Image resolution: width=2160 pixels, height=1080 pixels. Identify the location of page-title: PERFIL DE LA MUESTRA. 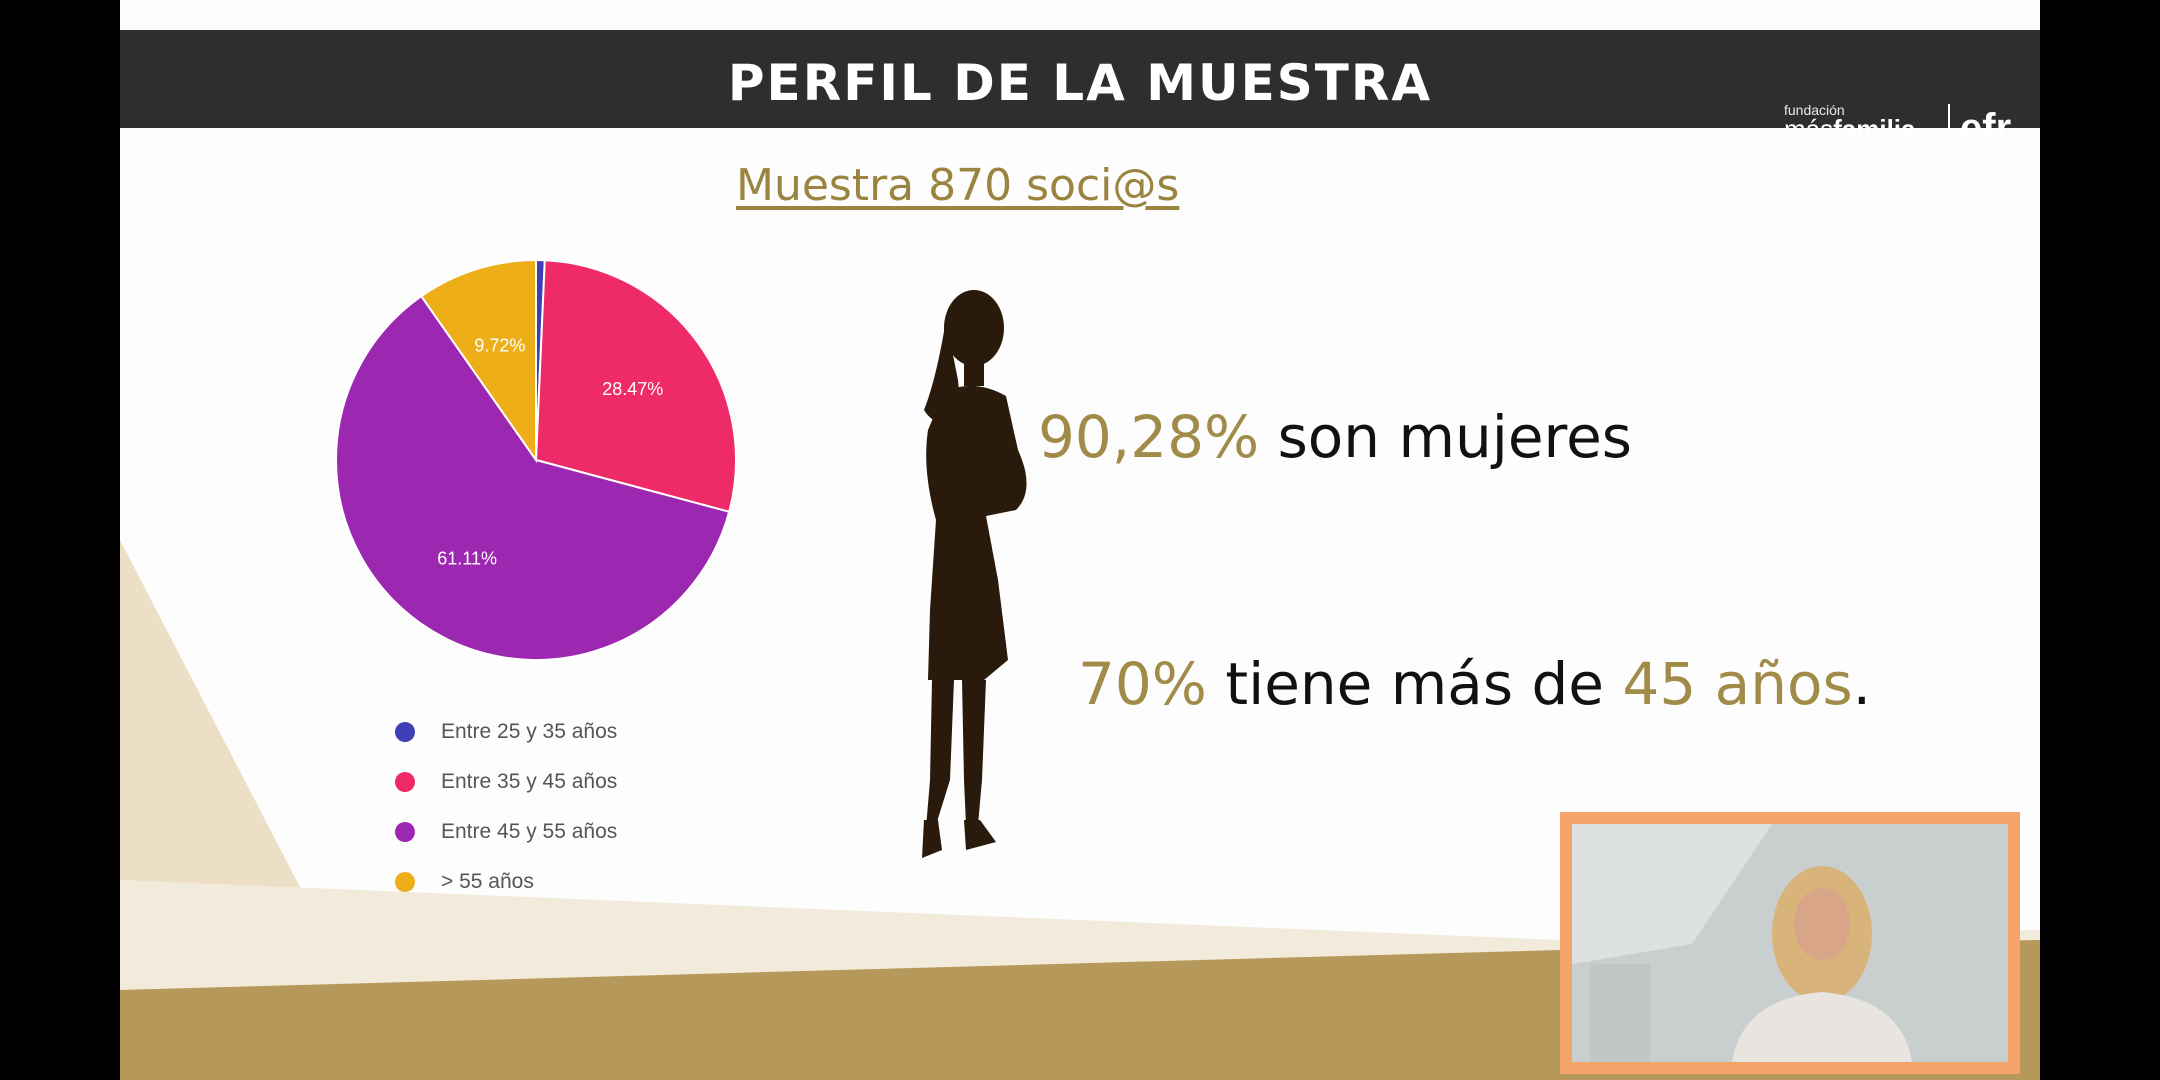
(1080, 83).